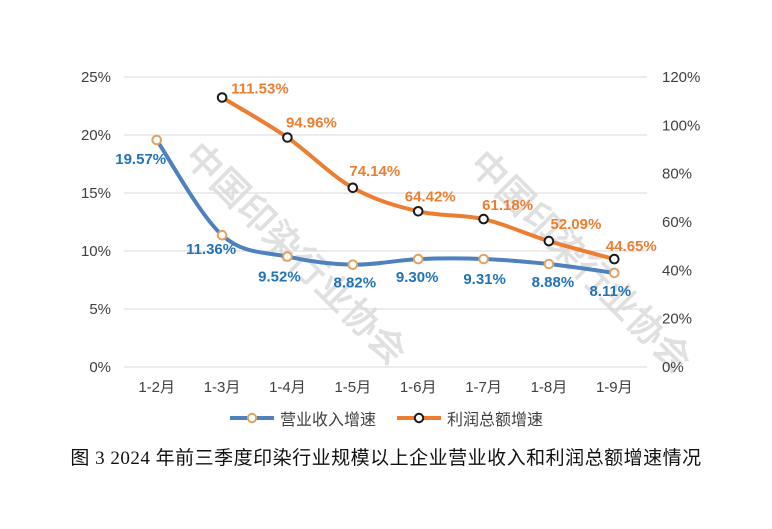 Image resolution: width=772 pixels, height=529 pixels. I want to click on data-point-label: 8.88%, so click(553, 282).